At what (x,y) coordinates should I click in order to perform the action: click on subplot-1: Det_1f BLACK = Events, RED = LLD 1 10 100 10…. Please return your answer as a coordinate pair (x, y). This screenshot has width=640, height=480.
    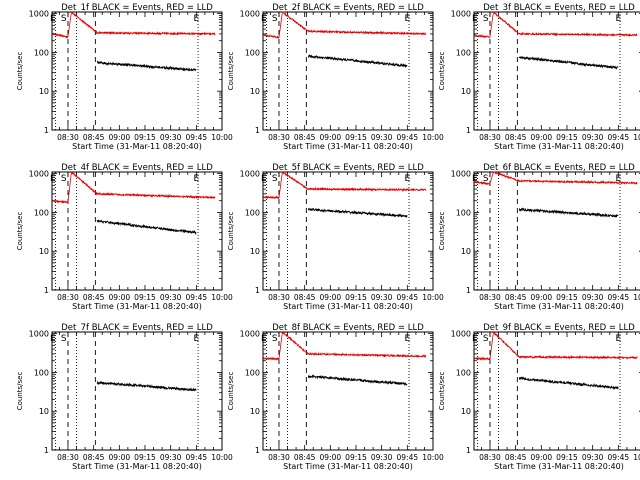
    Looking at the image, I should click on (124, 77).